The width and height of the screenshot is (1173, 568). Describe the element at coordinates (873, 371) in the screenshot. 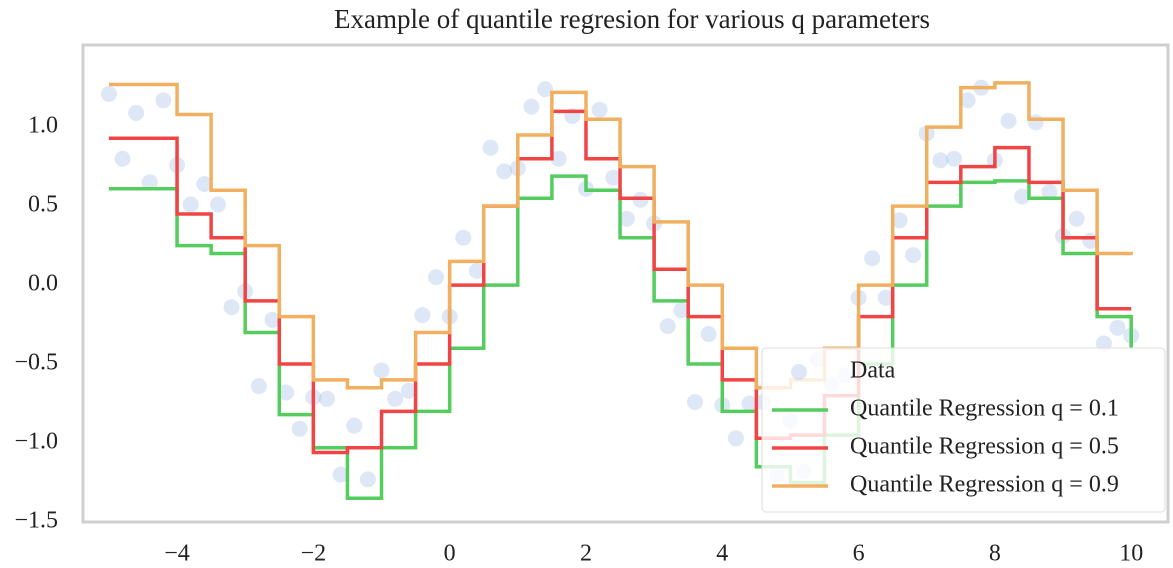

I see `legend-label: Data` at that location.